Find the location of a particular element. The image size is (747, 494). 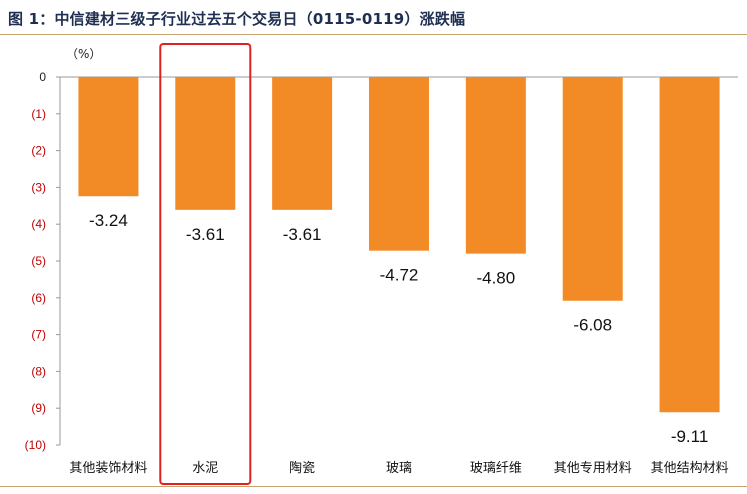

data-label: -9.11 is located at coordinates (690, 436).